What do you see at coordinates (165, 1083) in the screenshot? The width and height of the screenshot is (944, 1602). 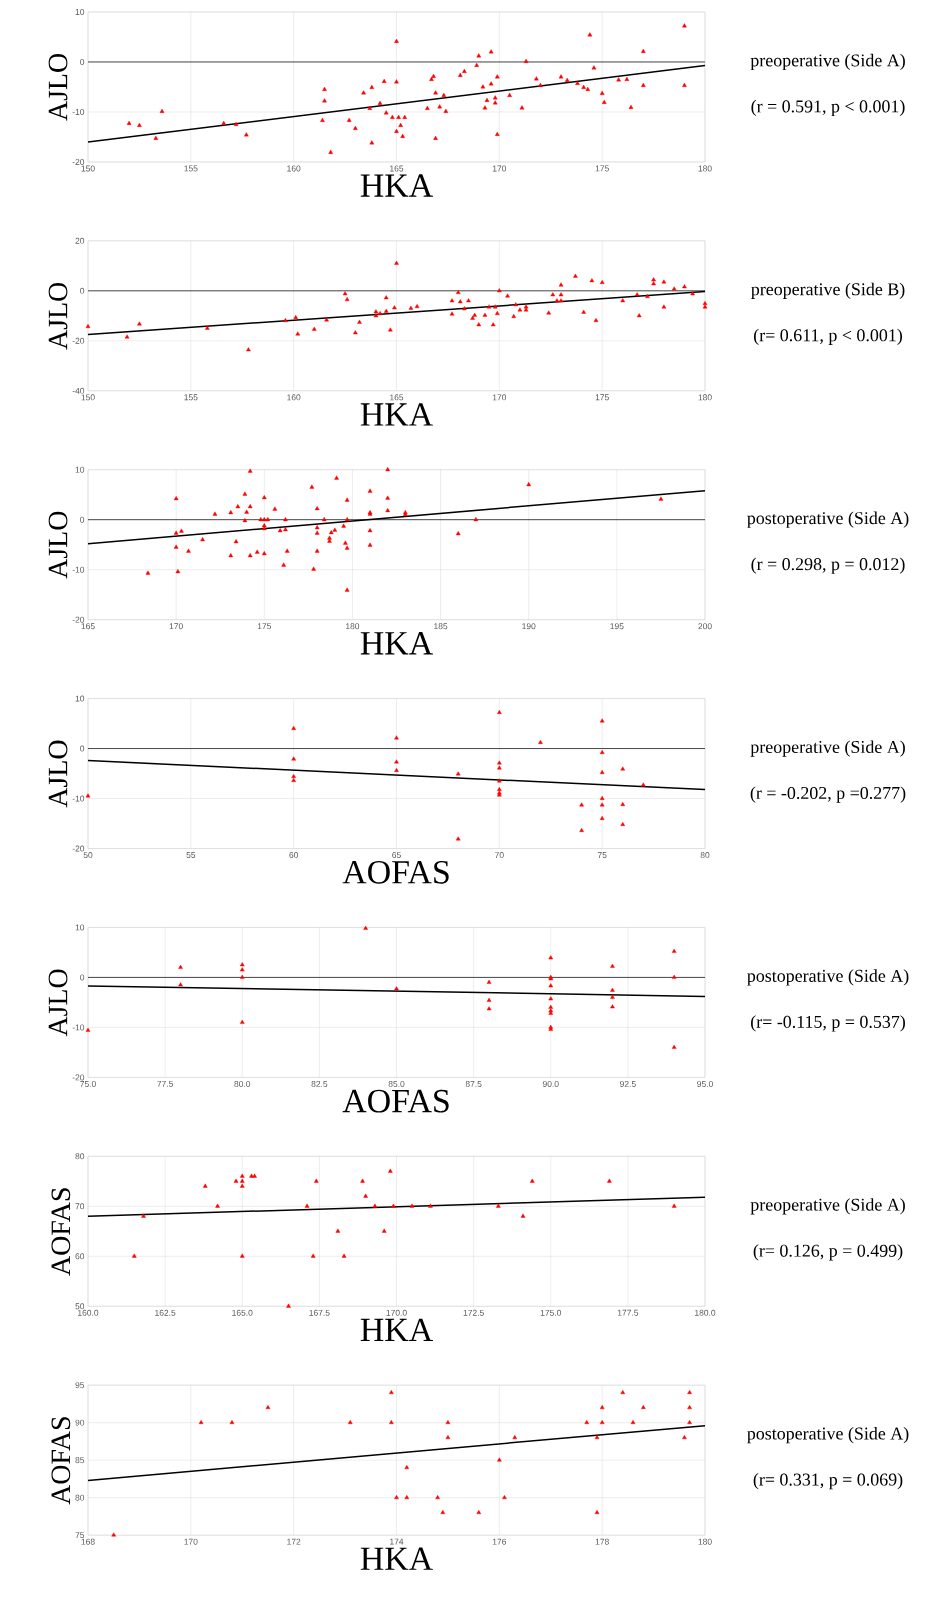 I see `x-tick-label: 77.5` at bounding box center [165, 1083].